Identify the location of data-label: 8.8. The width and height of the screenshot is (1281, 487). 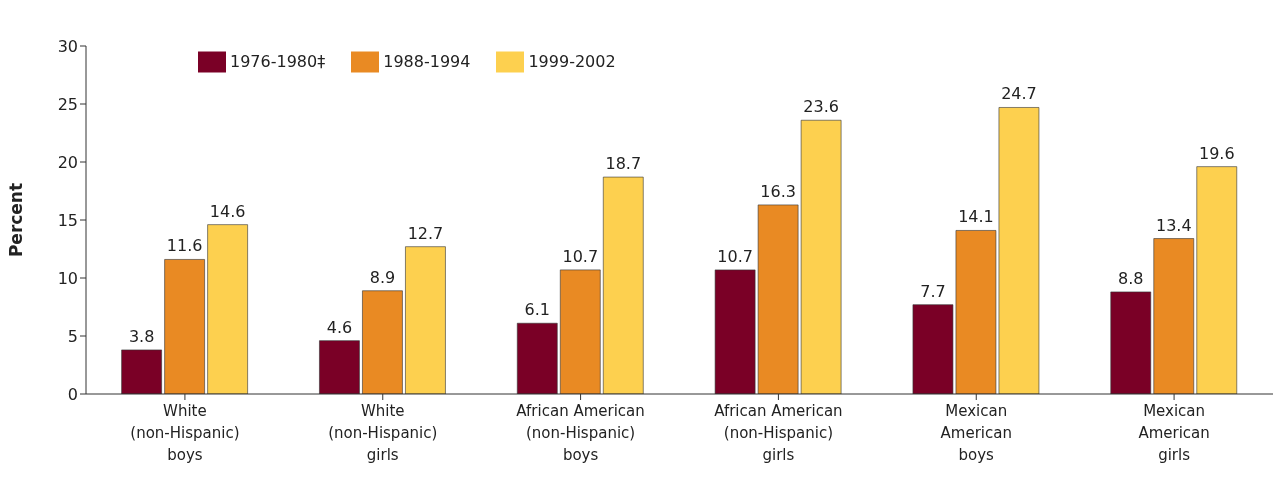
(1131, 278).